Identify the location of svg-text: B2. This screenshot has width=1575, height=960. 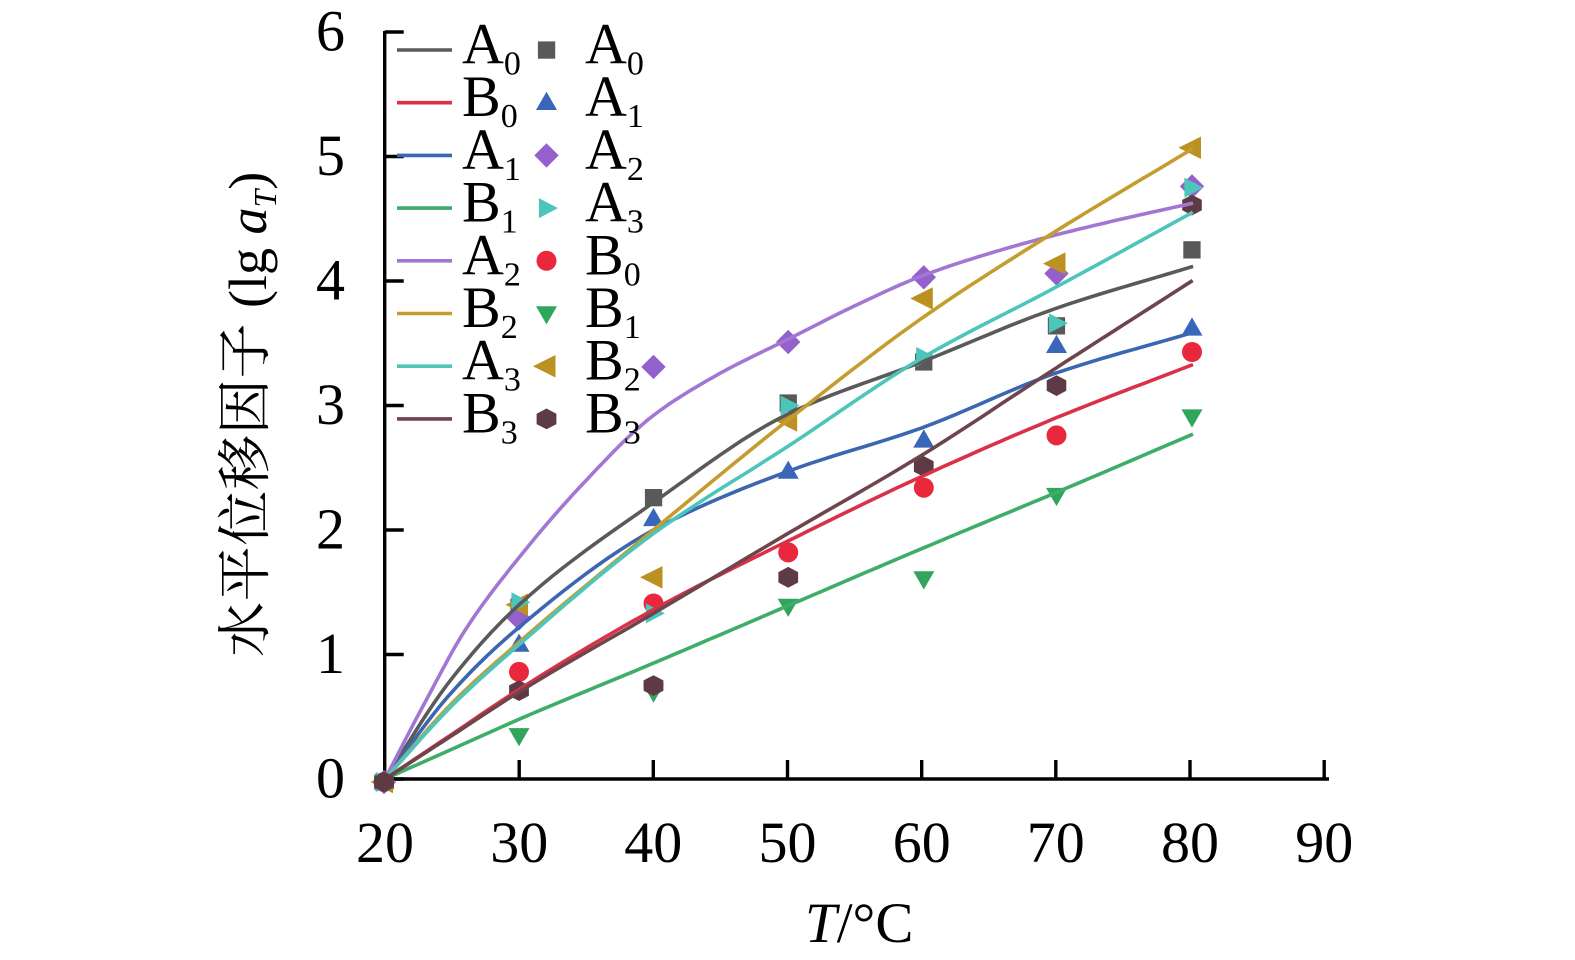
(613, 363).